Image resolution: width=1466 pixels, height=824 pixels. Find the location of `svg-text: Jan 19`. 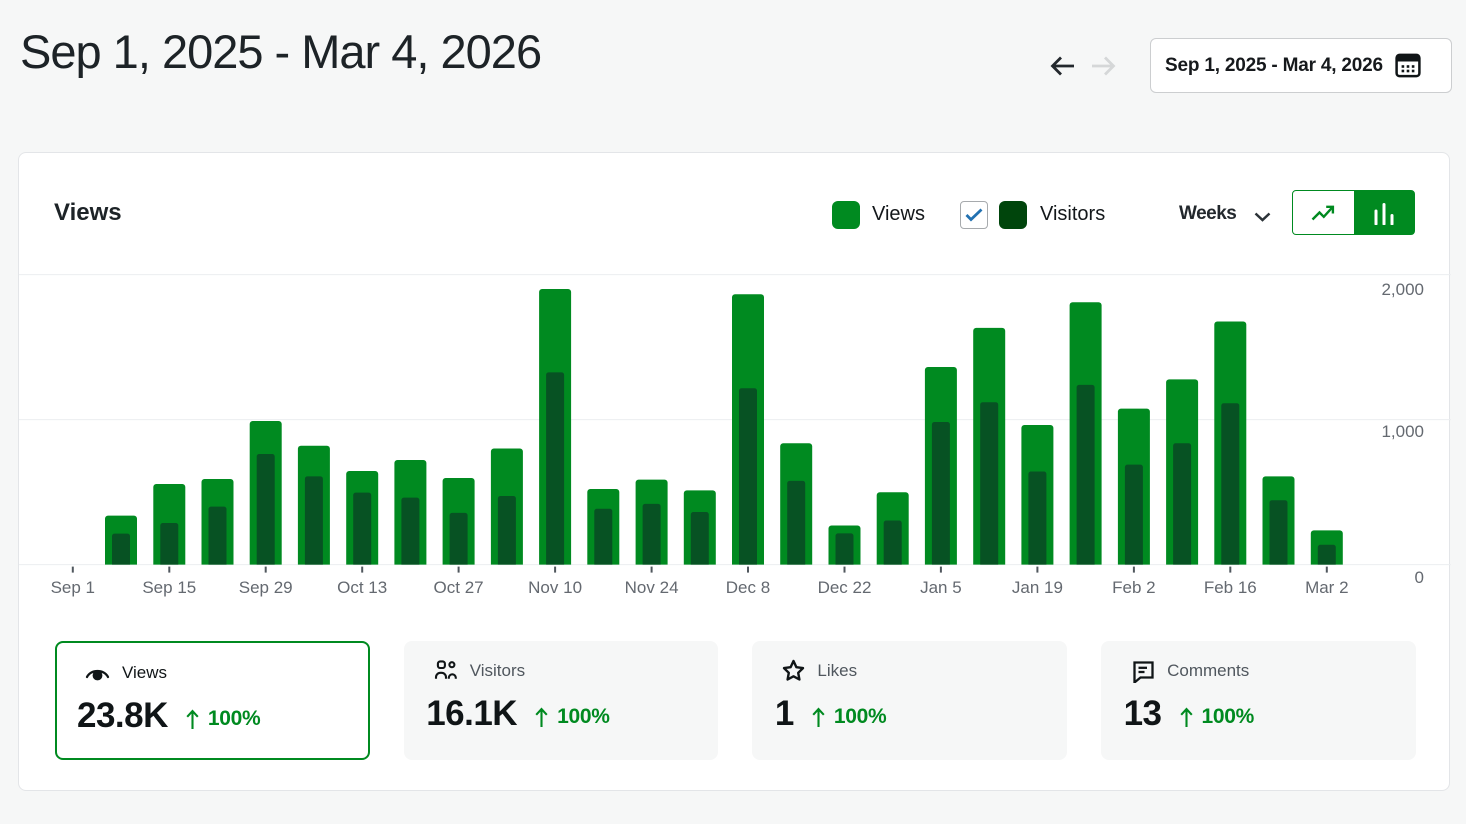

svg-text: Jan 19 is located at coordinates (1037, 587).